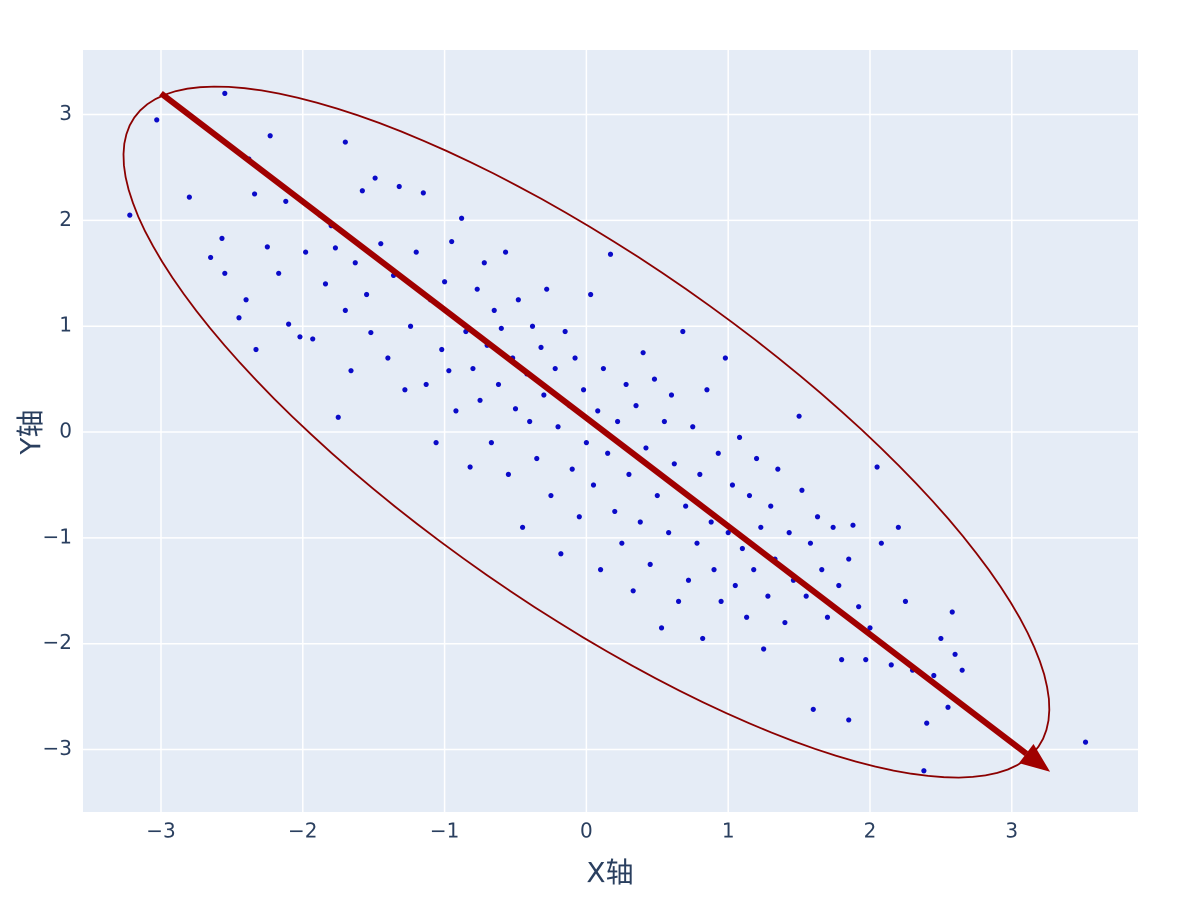  I want to click on x-tick-label: 3, so click(1011, 831).